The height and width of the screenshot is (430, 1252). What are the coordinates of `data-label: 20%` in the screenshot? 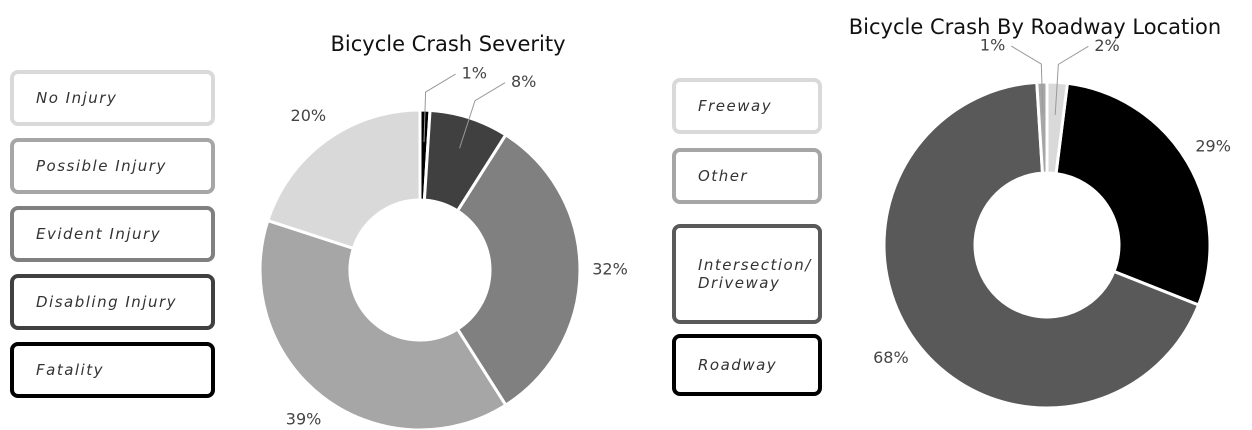 It's located at (309, 115).